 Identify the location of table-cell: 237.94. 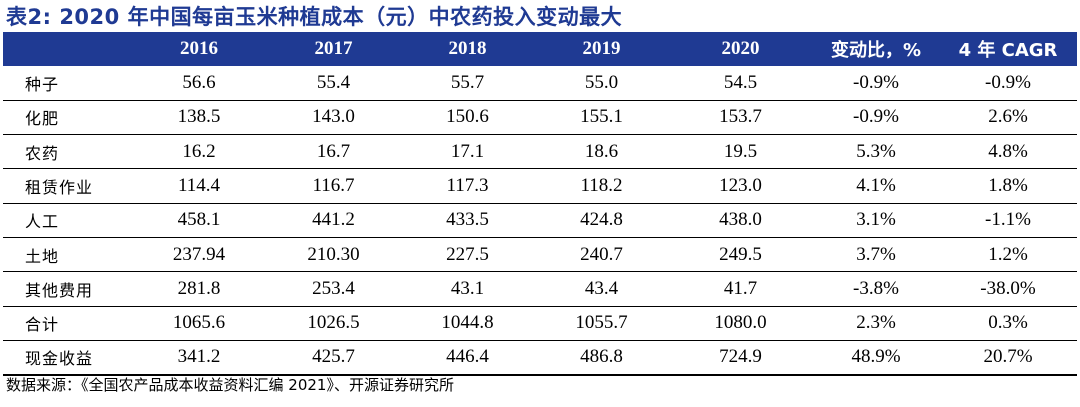
(199, 254).